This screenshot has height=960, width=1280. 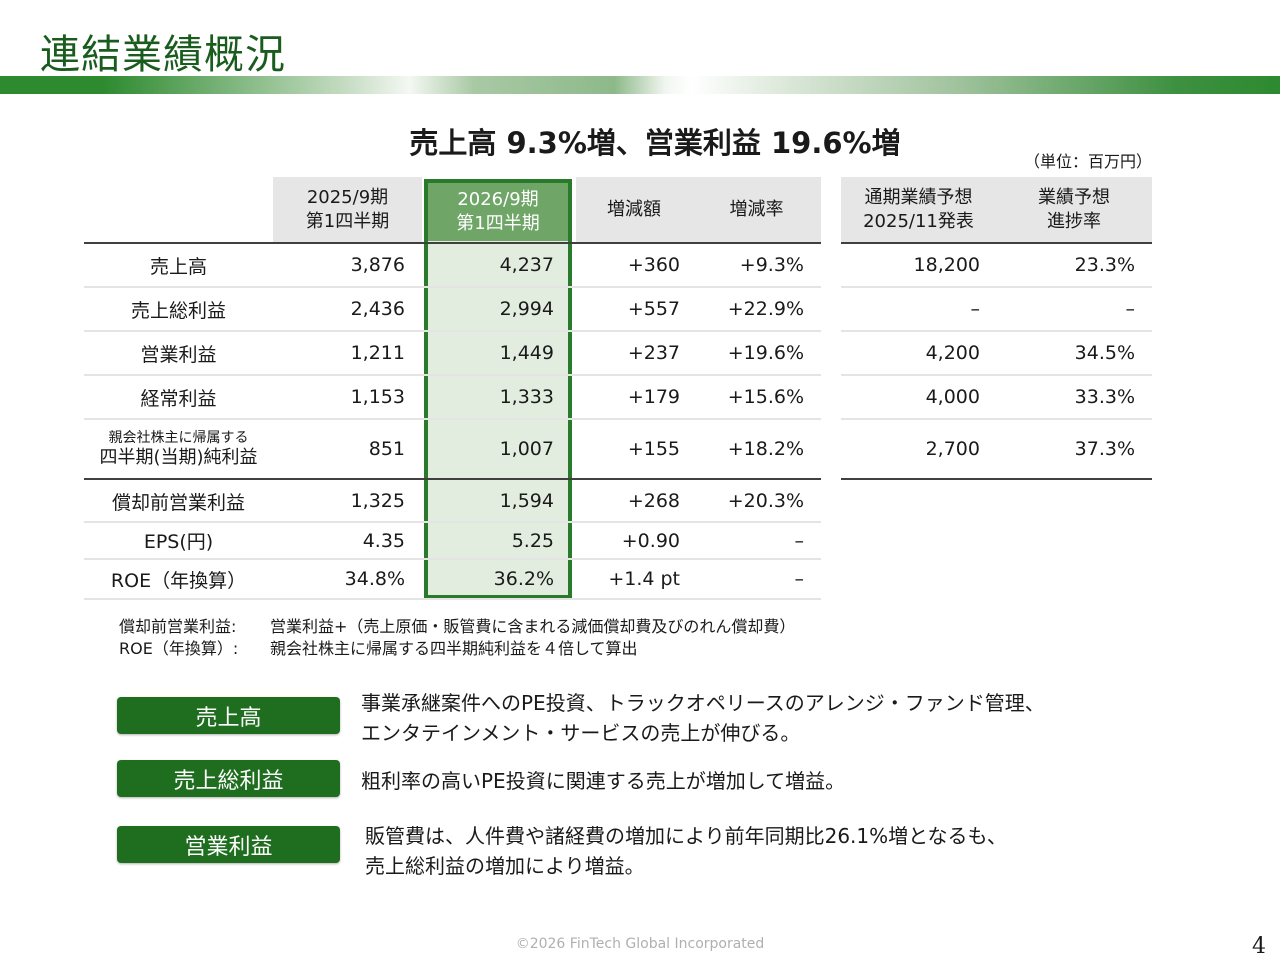 What do you see at coordinates (655, 143) in the screenshot?
I see `headline: 売上高 9.3%増、営業利益 19.6%増` at bounding box center [655, 143].